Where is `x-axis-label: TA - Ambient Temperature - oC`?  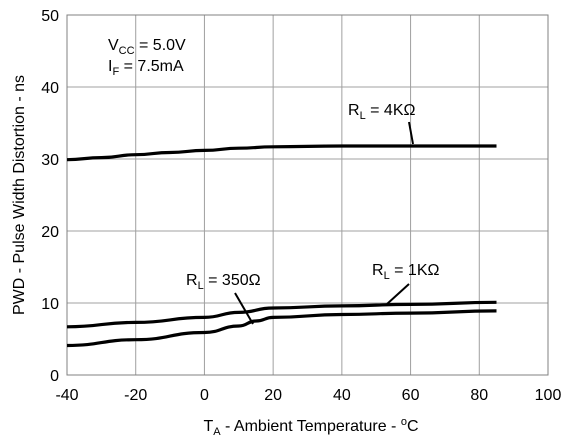
x-axis-label: TA - Ambient Temperature - oC is located at coordinates (310, 427).